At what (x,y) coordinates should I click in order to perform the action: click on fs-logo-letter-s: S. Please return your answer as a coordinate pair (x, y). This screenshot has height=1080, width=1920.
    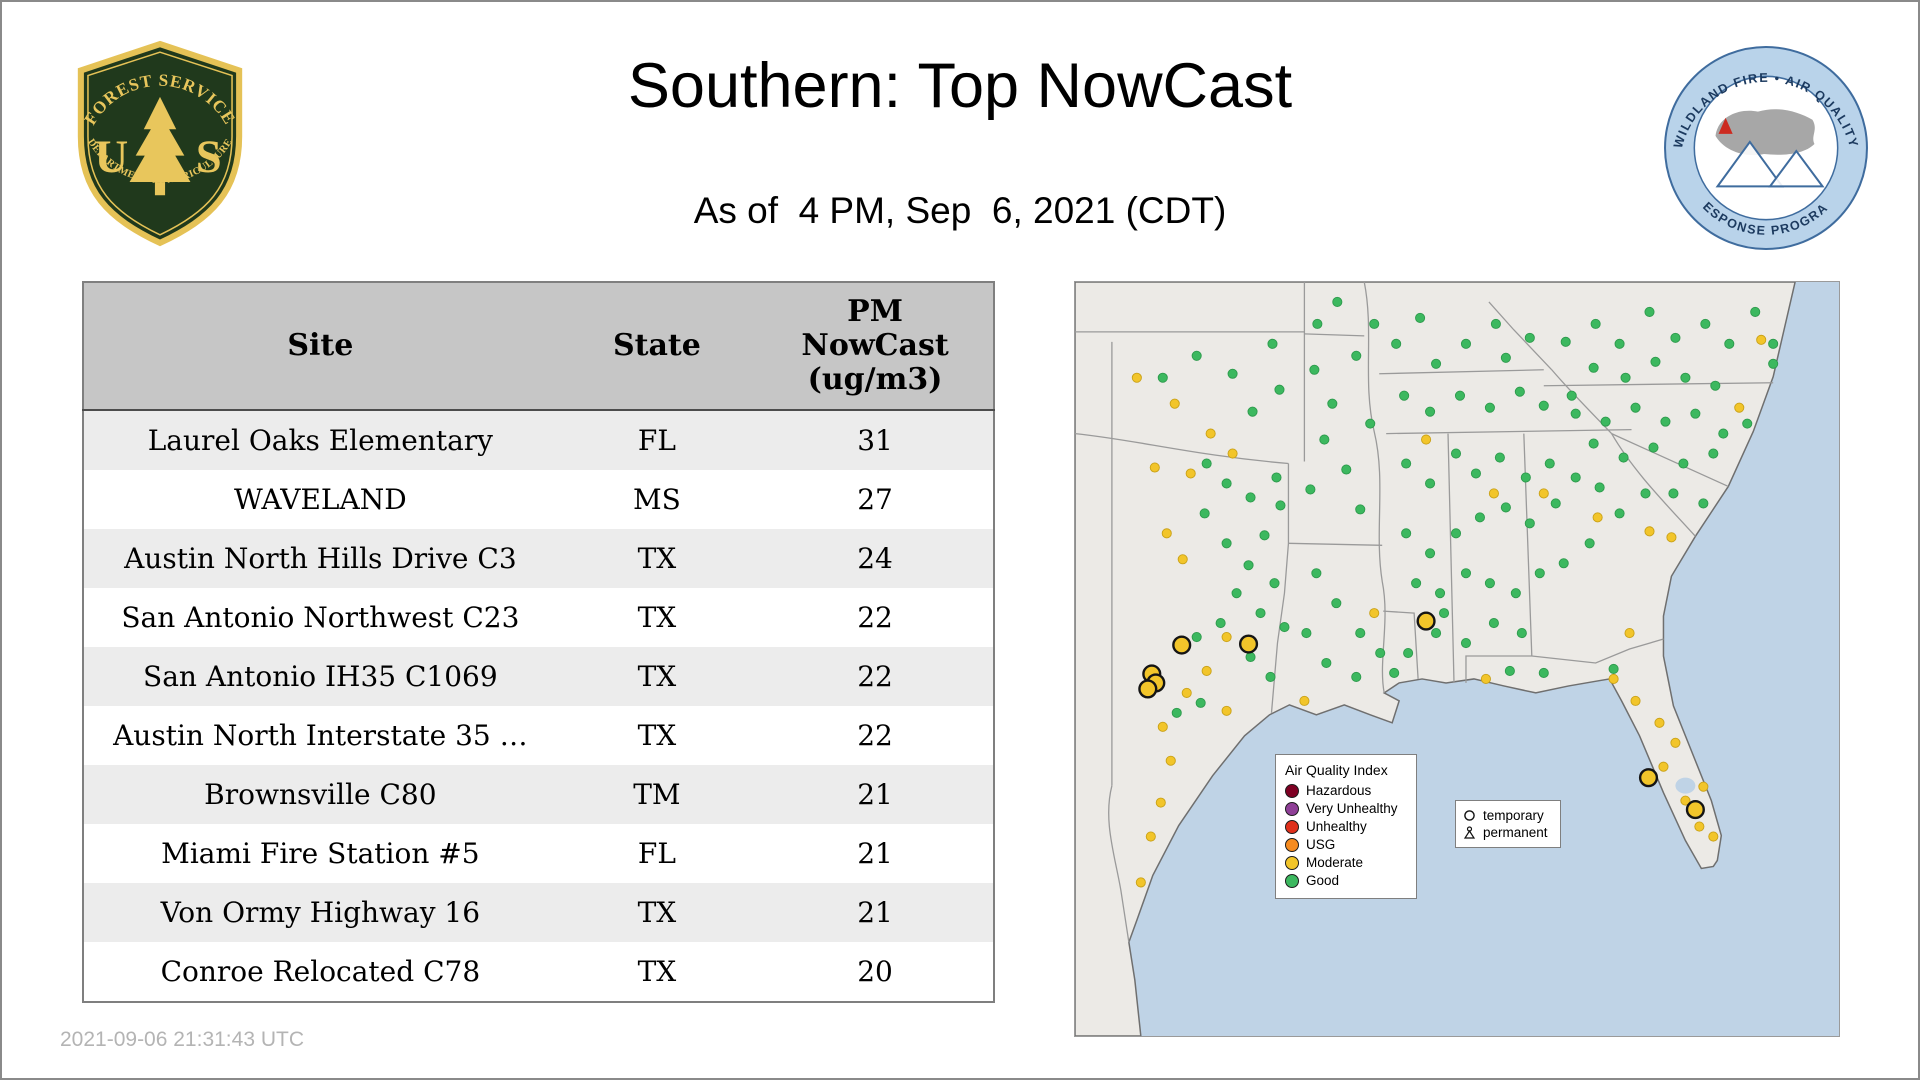
    Looking at the image, I should click on (209, 157).